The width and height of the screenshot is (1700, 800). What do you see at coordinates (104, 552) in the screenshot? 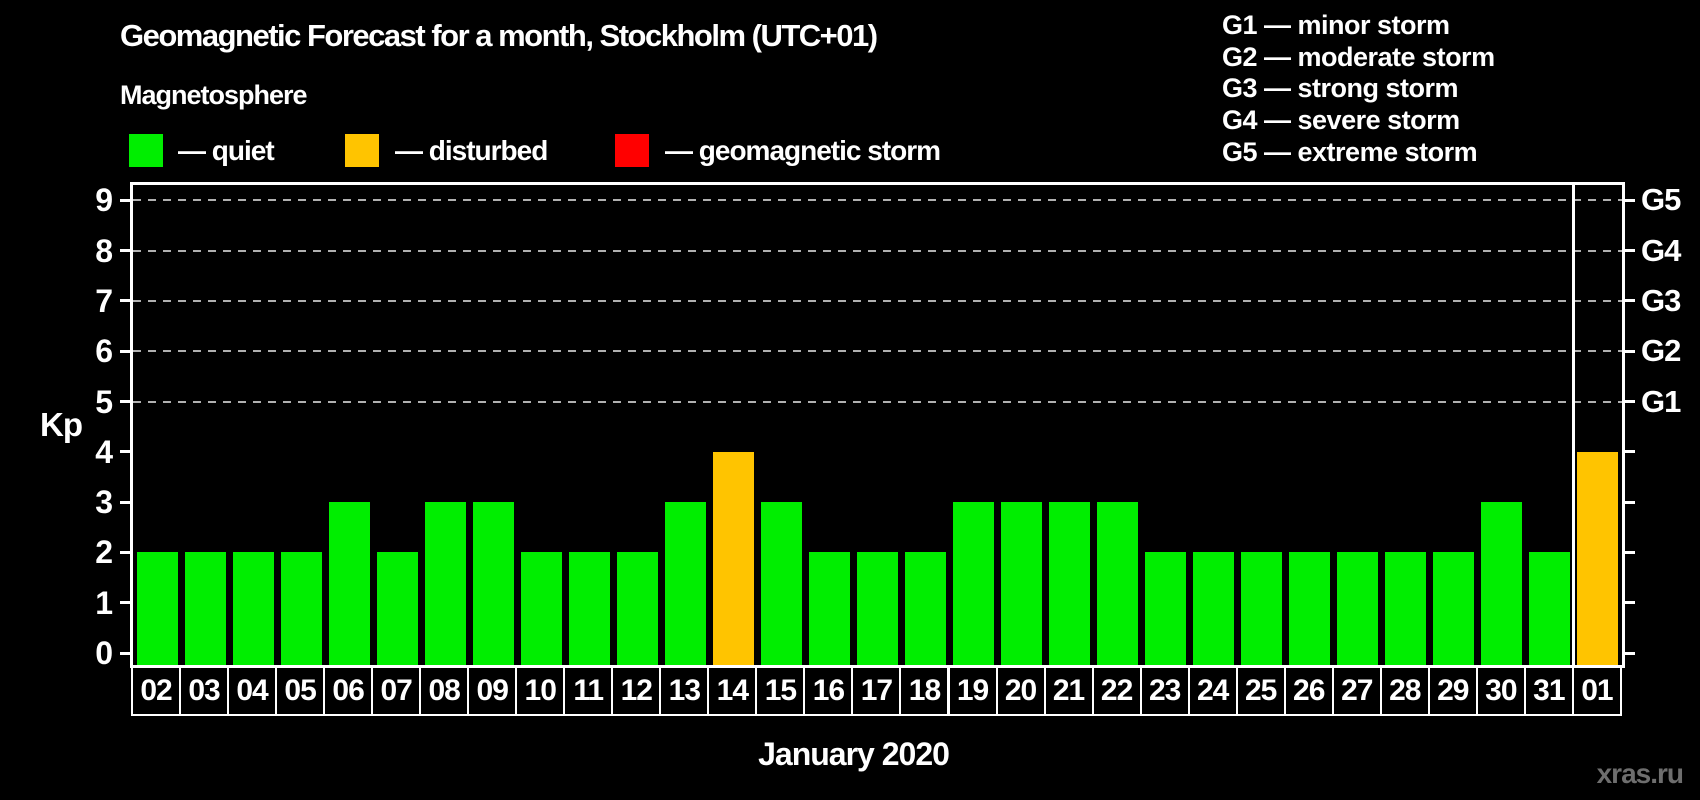
I see `y-axis-label-kp2: 2` at bounding box center [104, 552].